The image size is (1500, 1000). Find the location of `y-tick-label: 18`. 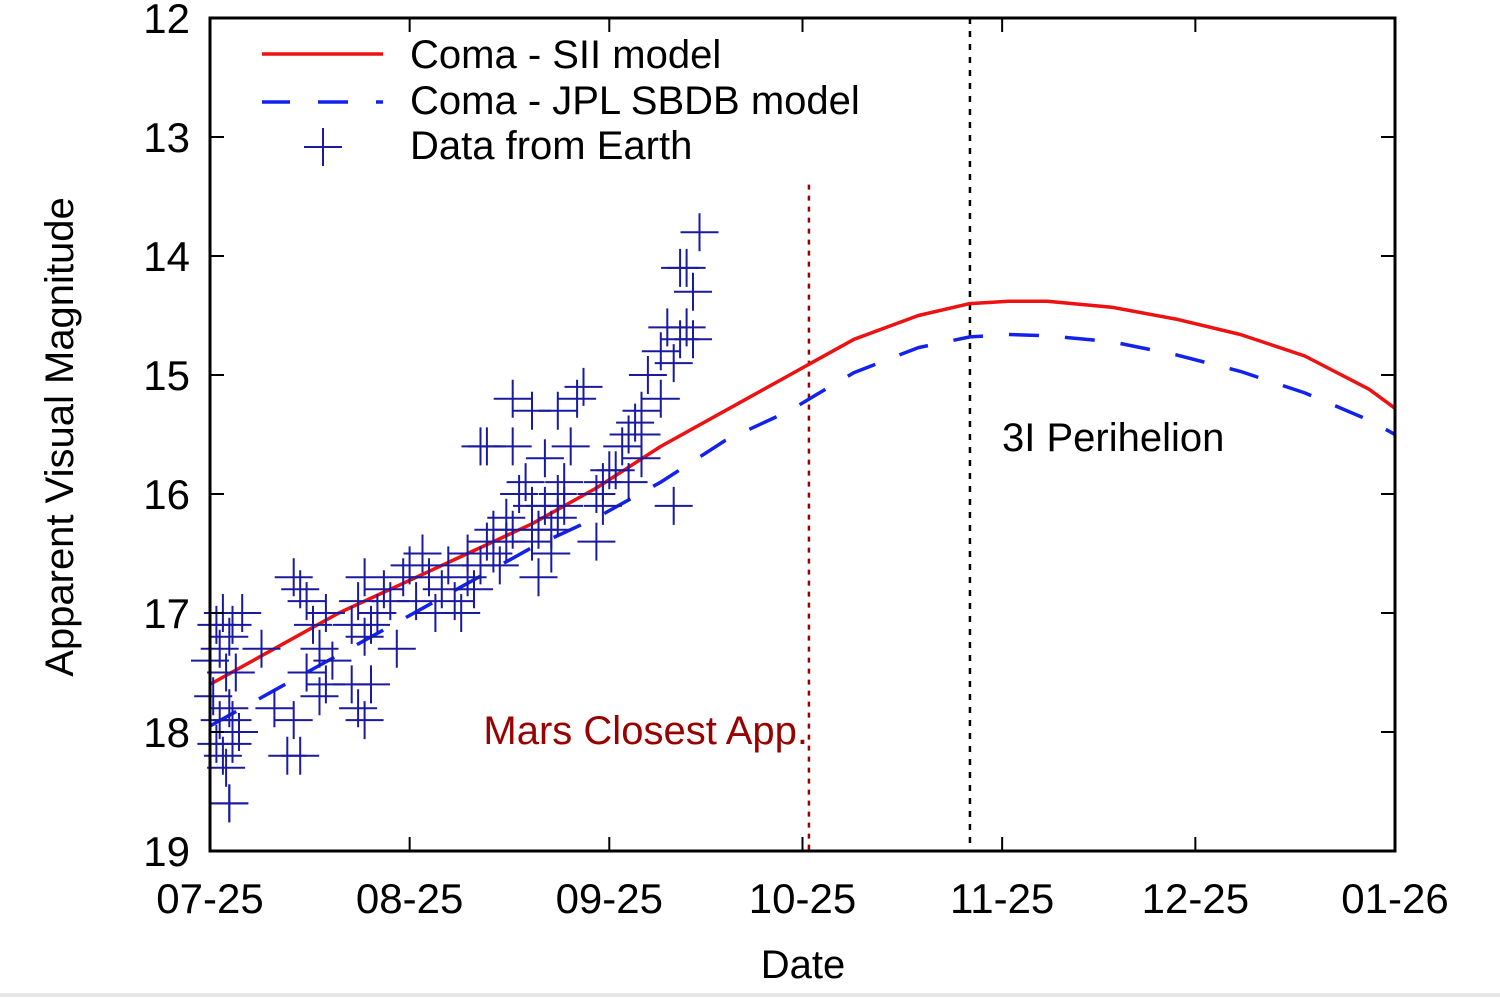

y-tick-label: 18 is located at coordinates (166, 732).